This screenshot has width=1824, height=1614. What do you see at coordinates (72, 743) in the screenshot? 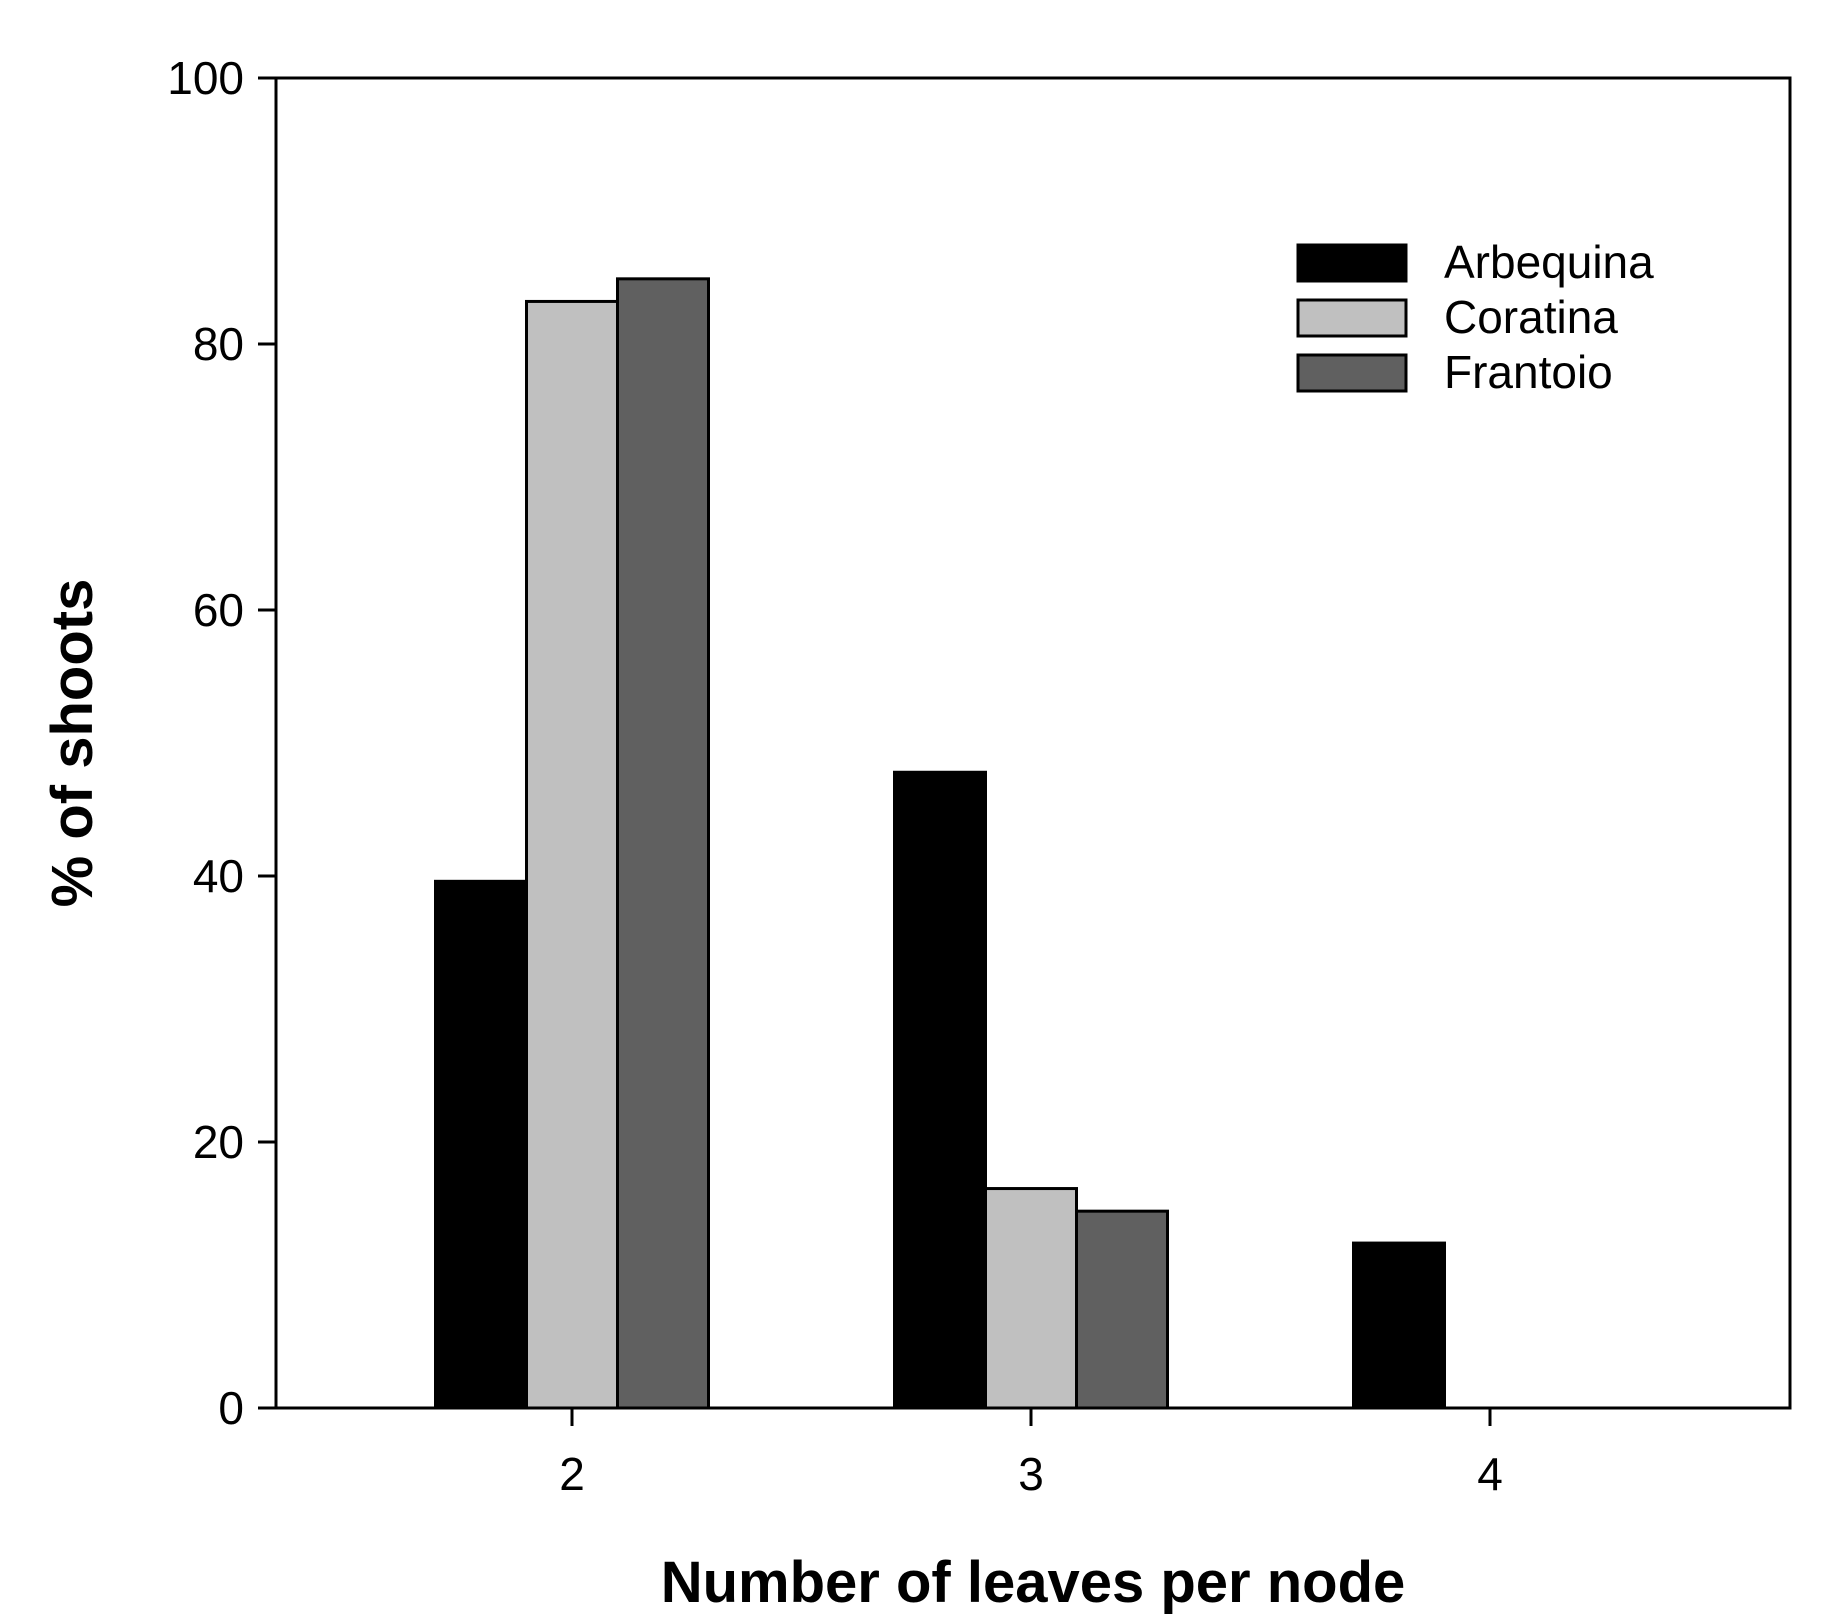
I see `y-axis-title: % of shoots` at bounding box center [72, 743].